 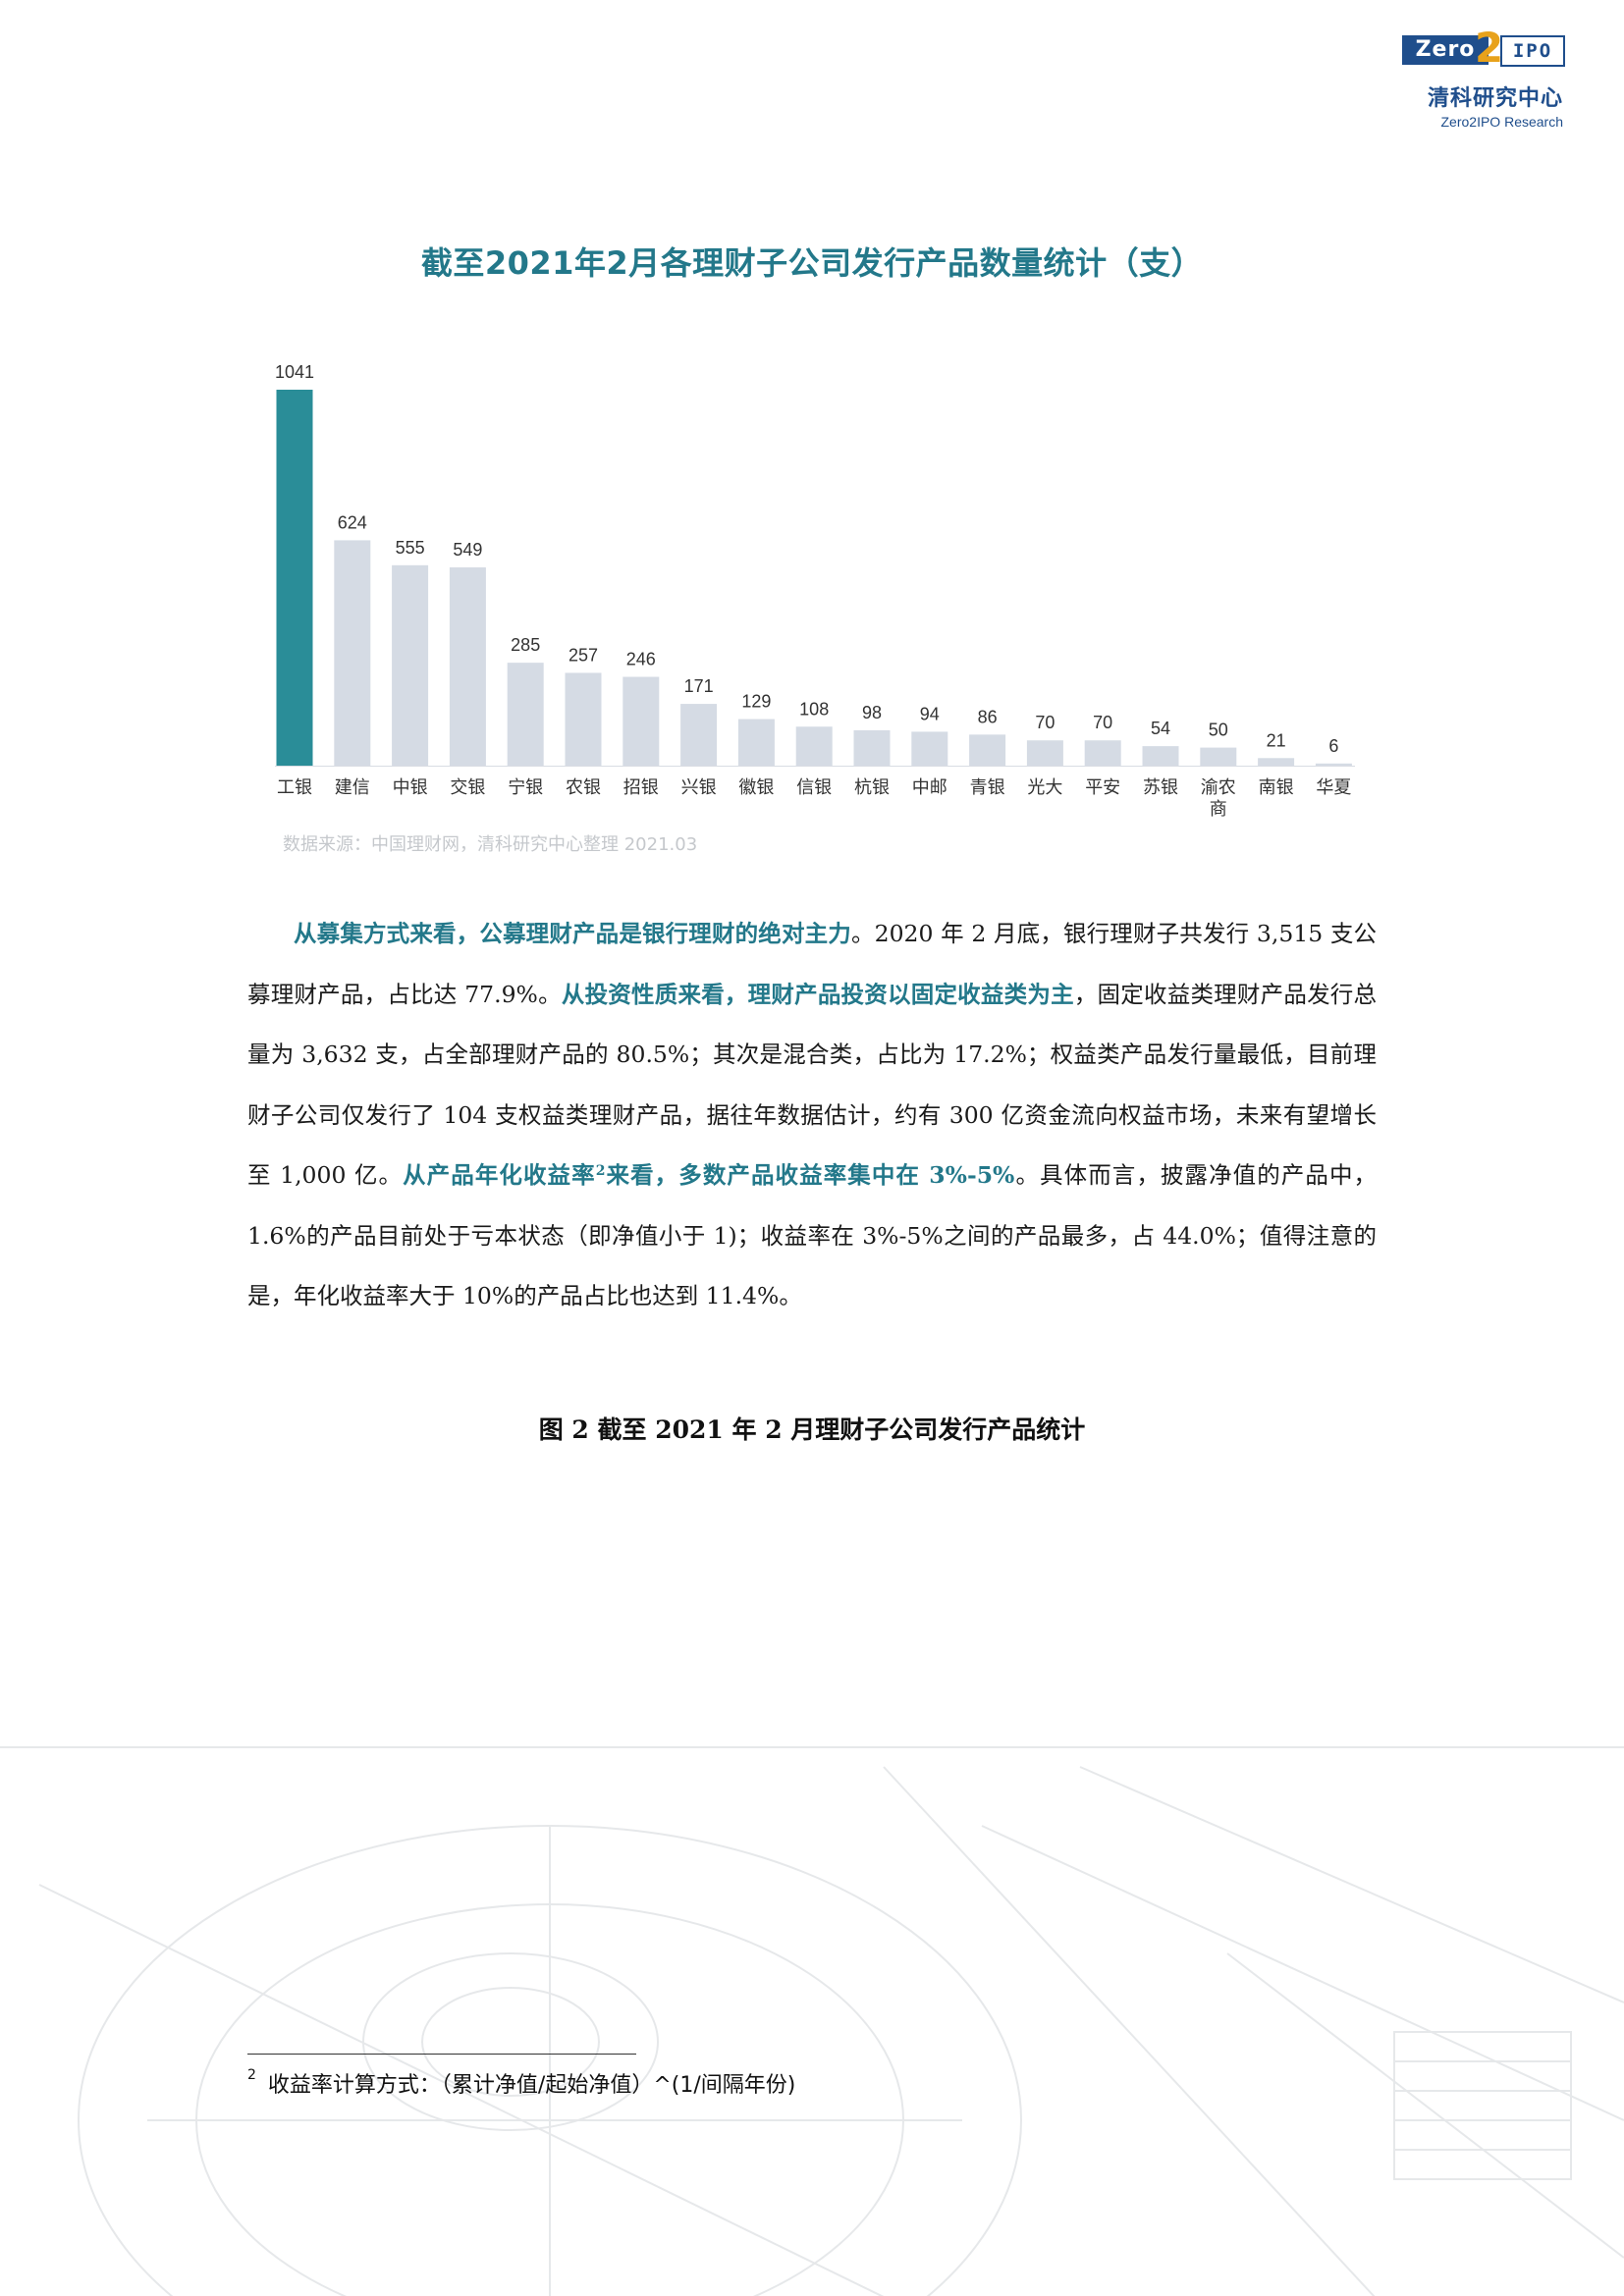 What do you see at coordinates (525, 787) in the screenshot?
I see `category-label: 宁银` at bounding box center [525, 787].